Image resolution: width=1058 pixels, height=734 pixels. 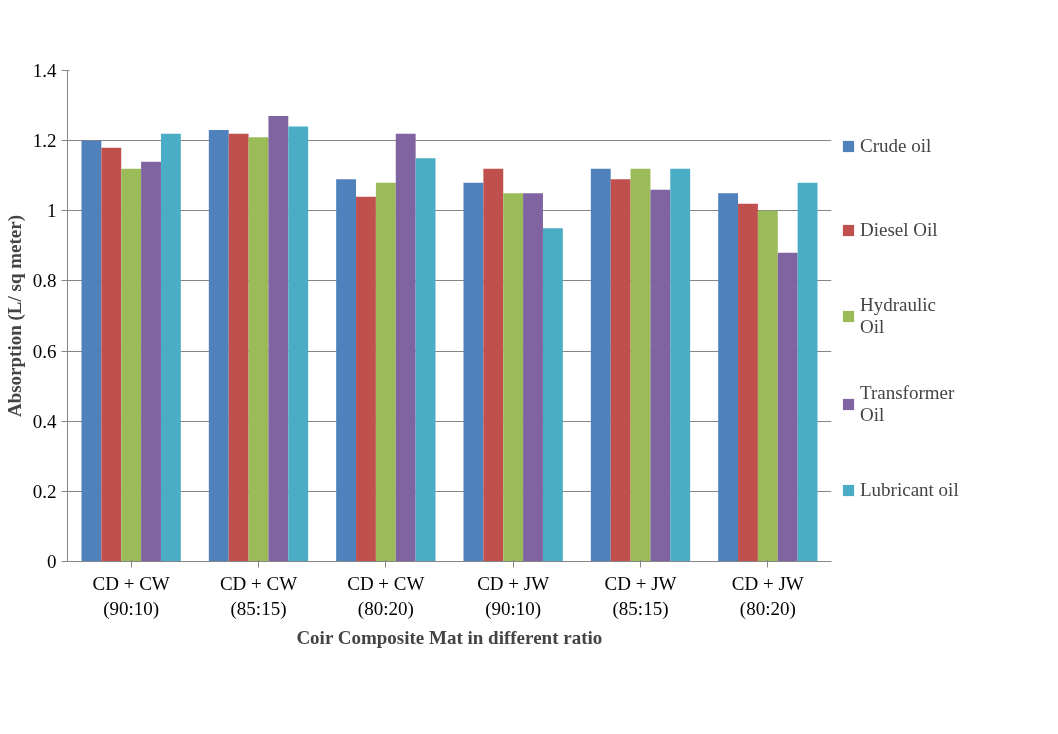 What do you see at coordinates (44, 141) in the screenshot?
I see `y-tick-label: 1.2` at bounding box center [44, 141].